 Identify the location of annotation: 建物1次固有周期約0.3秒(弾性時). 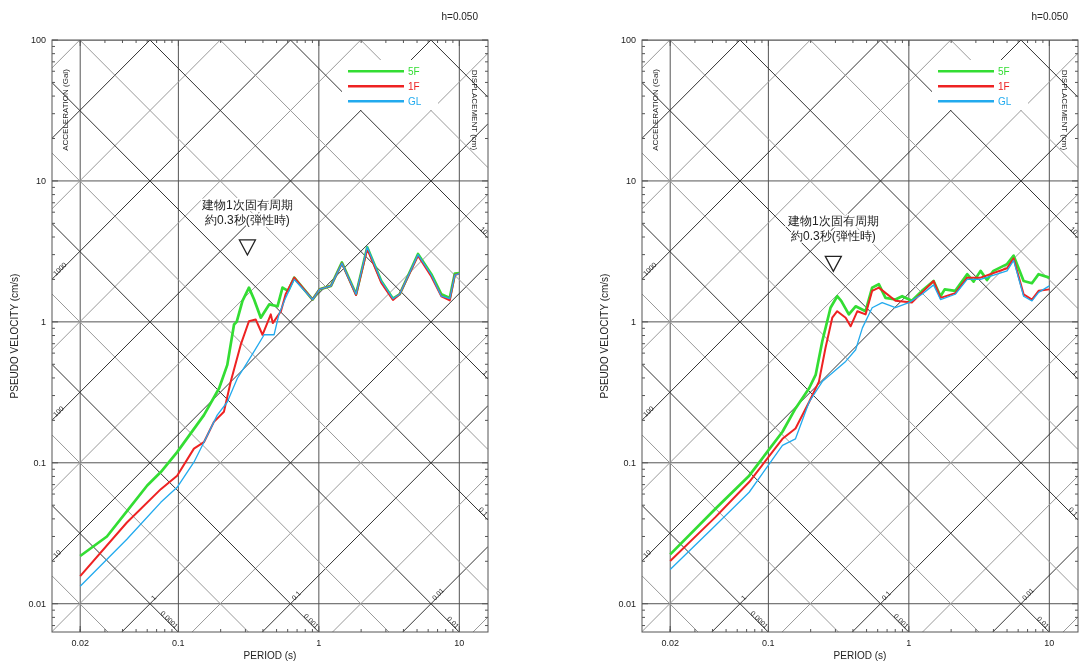
(247, 212).